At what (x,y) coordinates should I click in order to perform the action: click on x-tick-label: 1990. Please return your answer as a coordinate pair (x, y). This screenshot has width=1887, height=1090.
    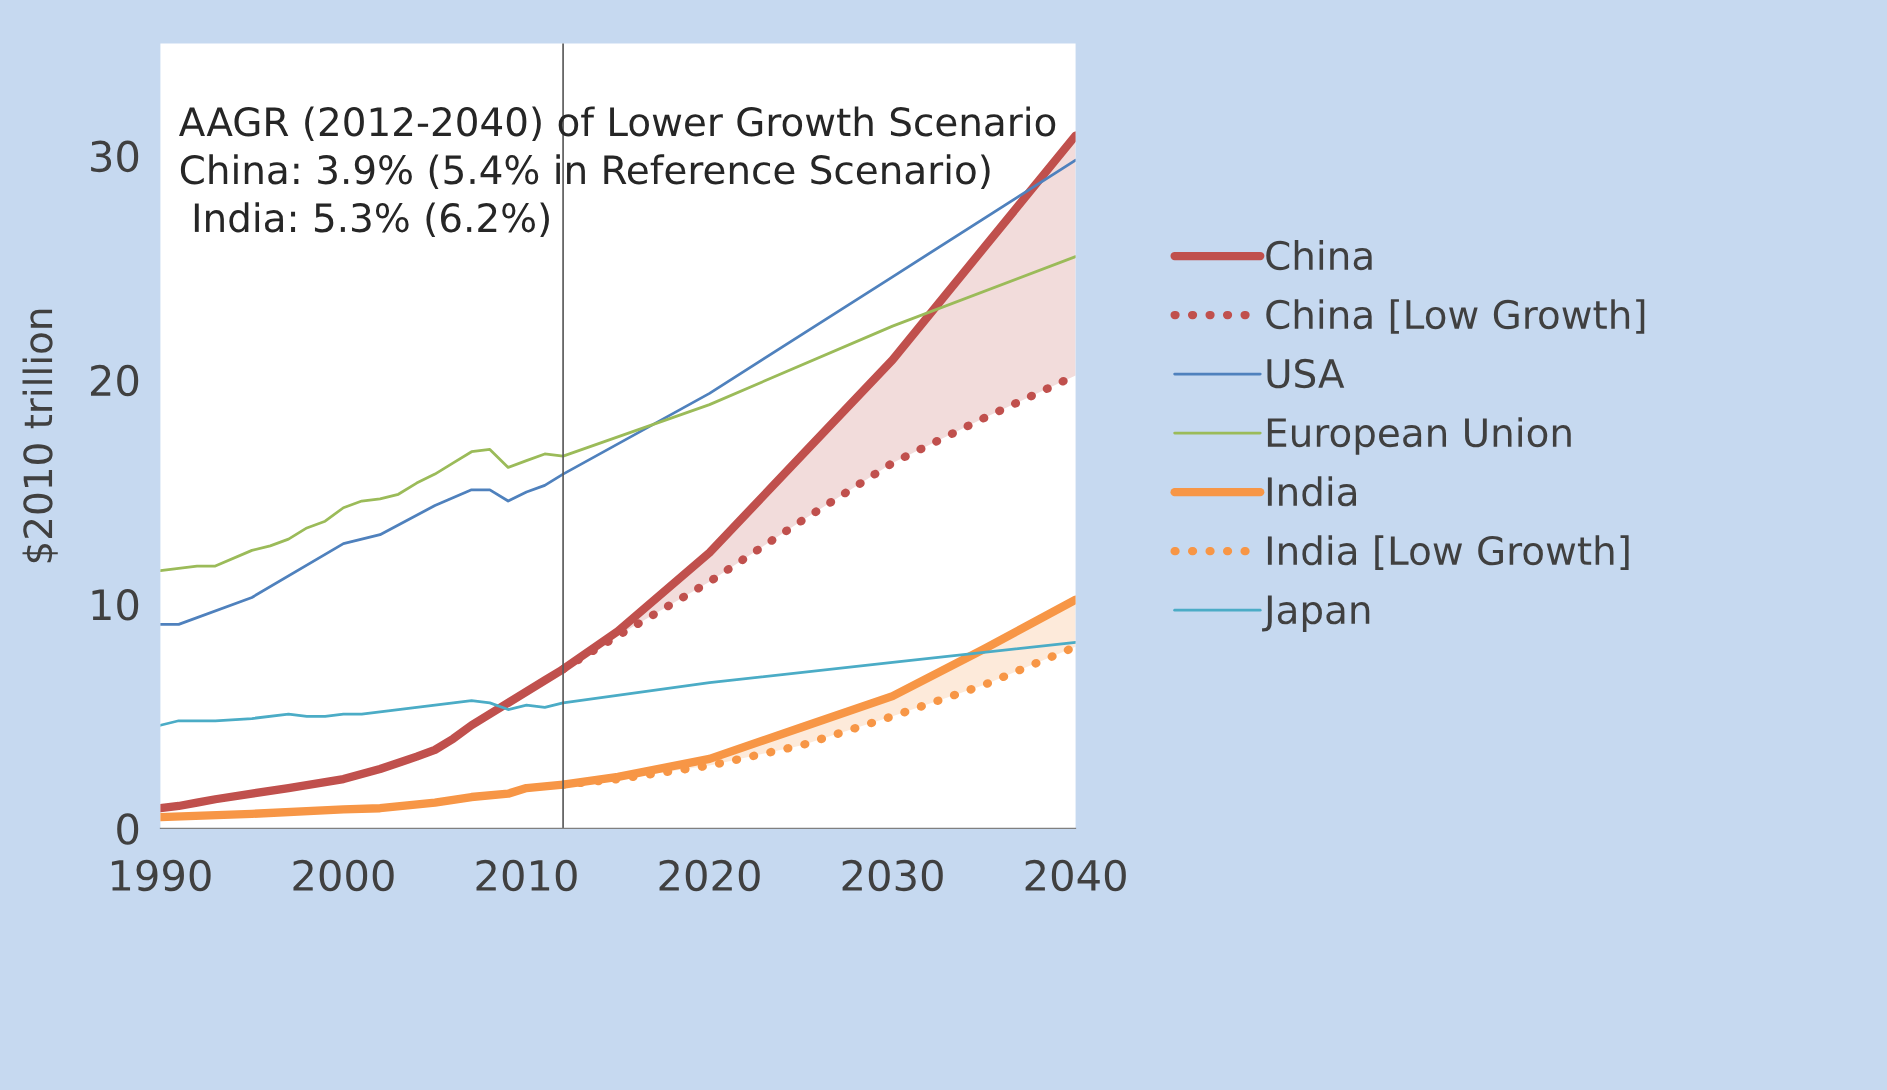
    Looking at the image, I should click on (161, 875).